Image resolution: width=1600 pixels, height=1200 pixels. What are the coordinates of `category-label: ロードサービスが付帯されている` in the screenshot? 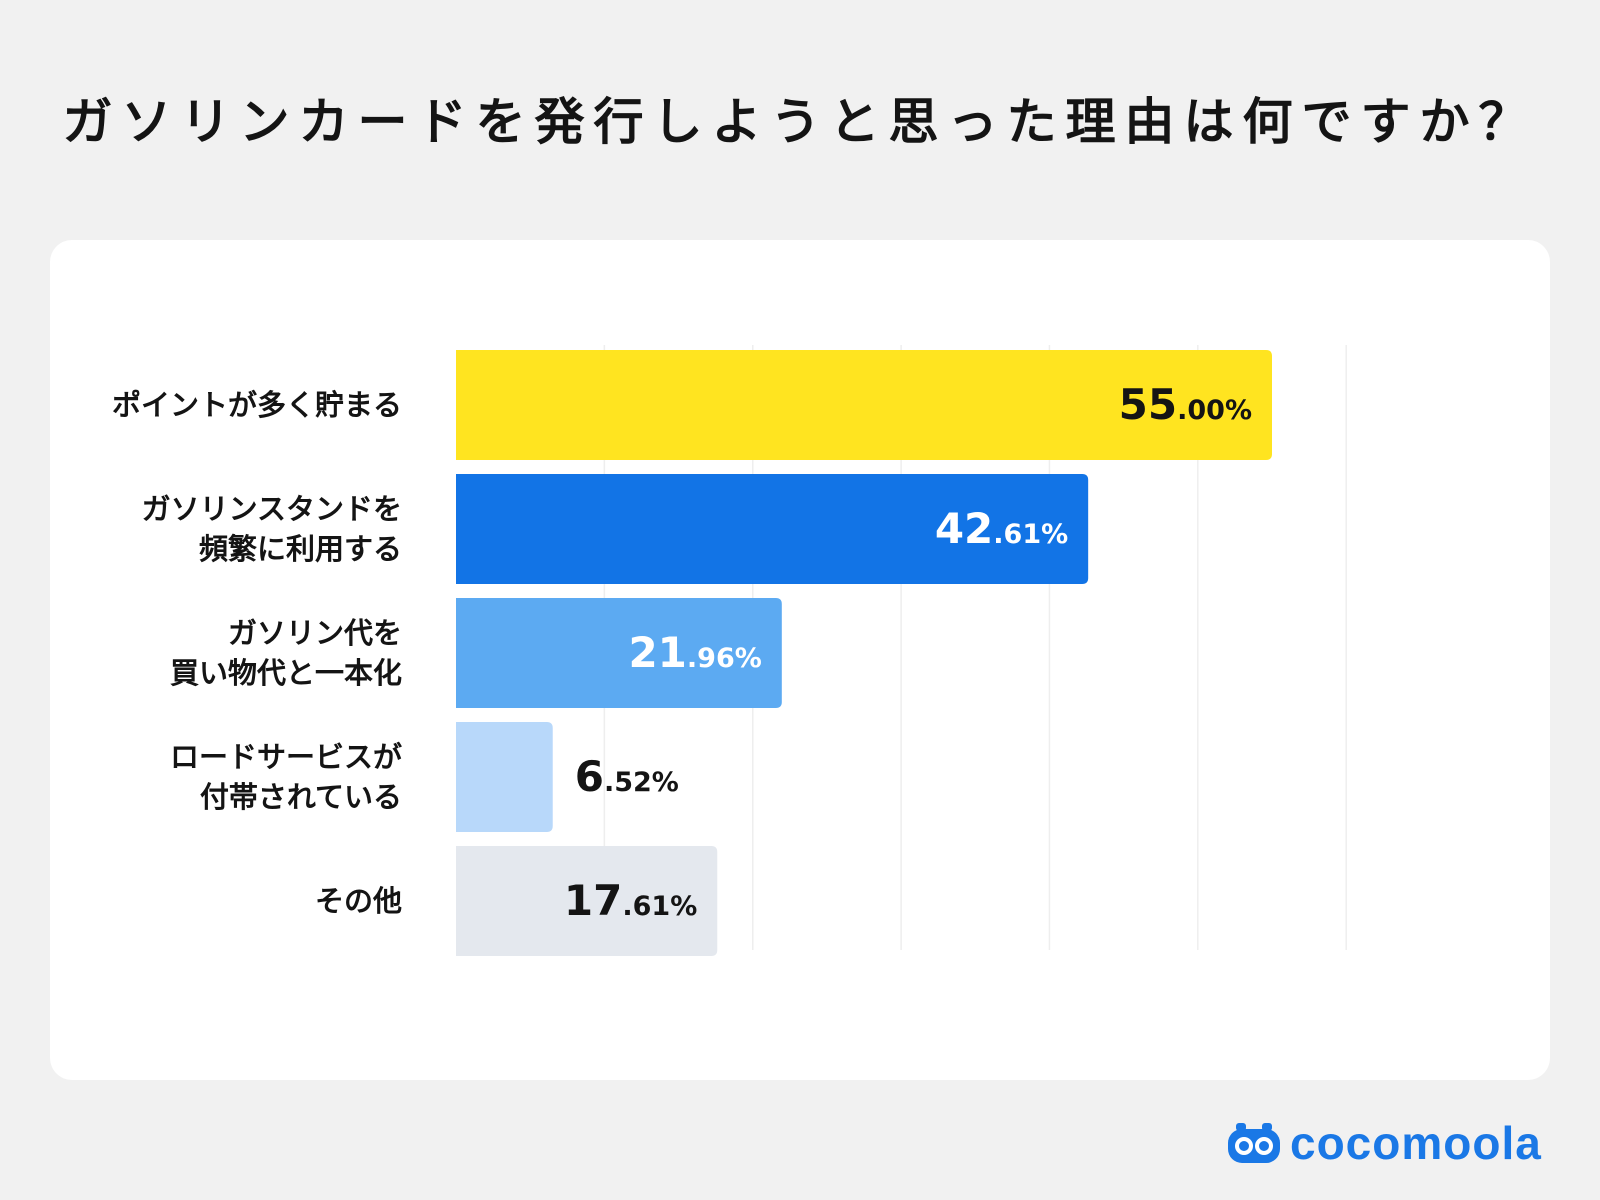 It's located at (286, 777).